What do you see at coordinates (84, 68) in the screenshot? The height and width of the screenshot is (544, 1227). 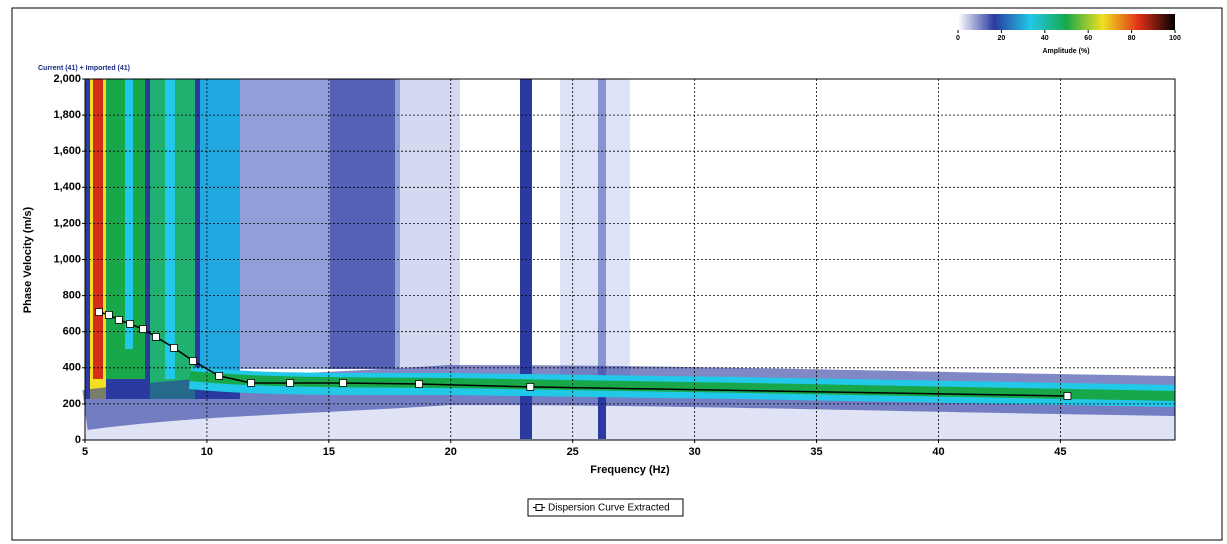 I see `subtitle: Current (41) + Imported (41)` at bounding box center [84, 68].